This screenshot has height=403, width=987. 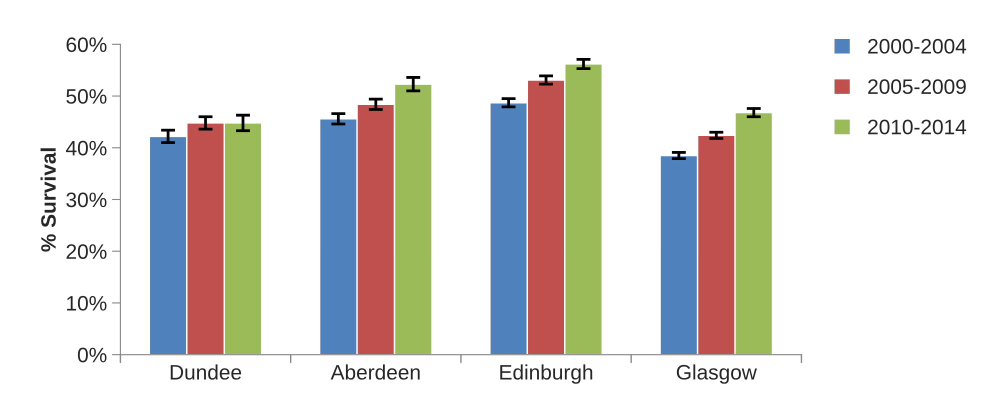 What do you see at coordinates (48, 200) in the screenshot?
I see `y-axis-title: % Survival` at bounding box center [48, 200].